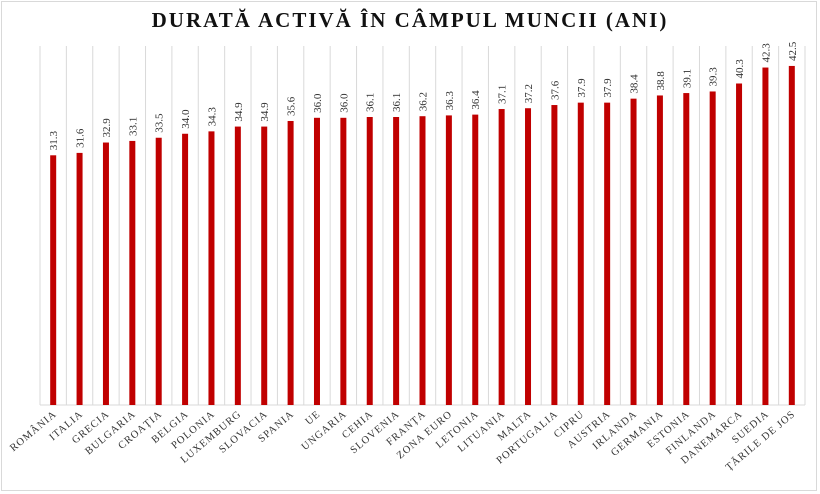 Image resolution: width=820 pixels, height=494 pixels. Describe the element at coordinates (475, 259) in the screenshot. I see `bar-letonia` at that location.